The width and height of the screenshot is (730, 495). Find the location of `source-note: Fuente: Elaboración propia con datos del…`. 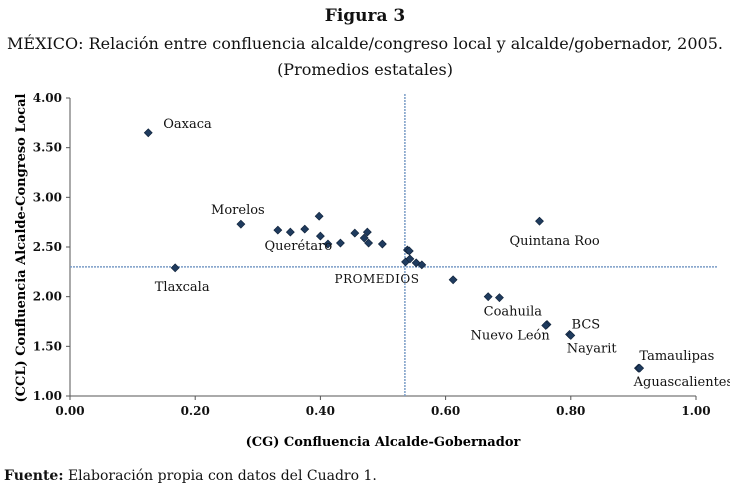

source-note: Fuente: Elaboración propia con datos del… is located at coordinates (190, 476).